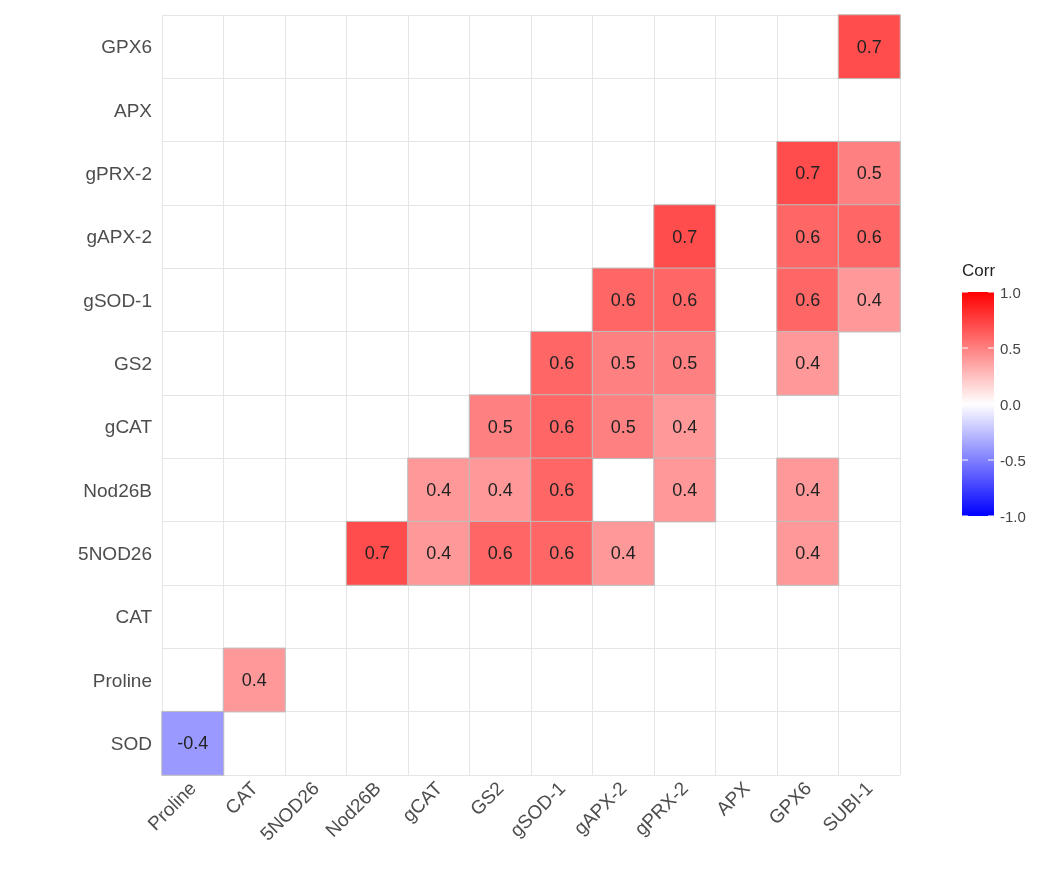  What do you see at coordinates (134, 617) in the screenshot?
I see `y-tick-label: CAT` at bounding box center [134, 617].